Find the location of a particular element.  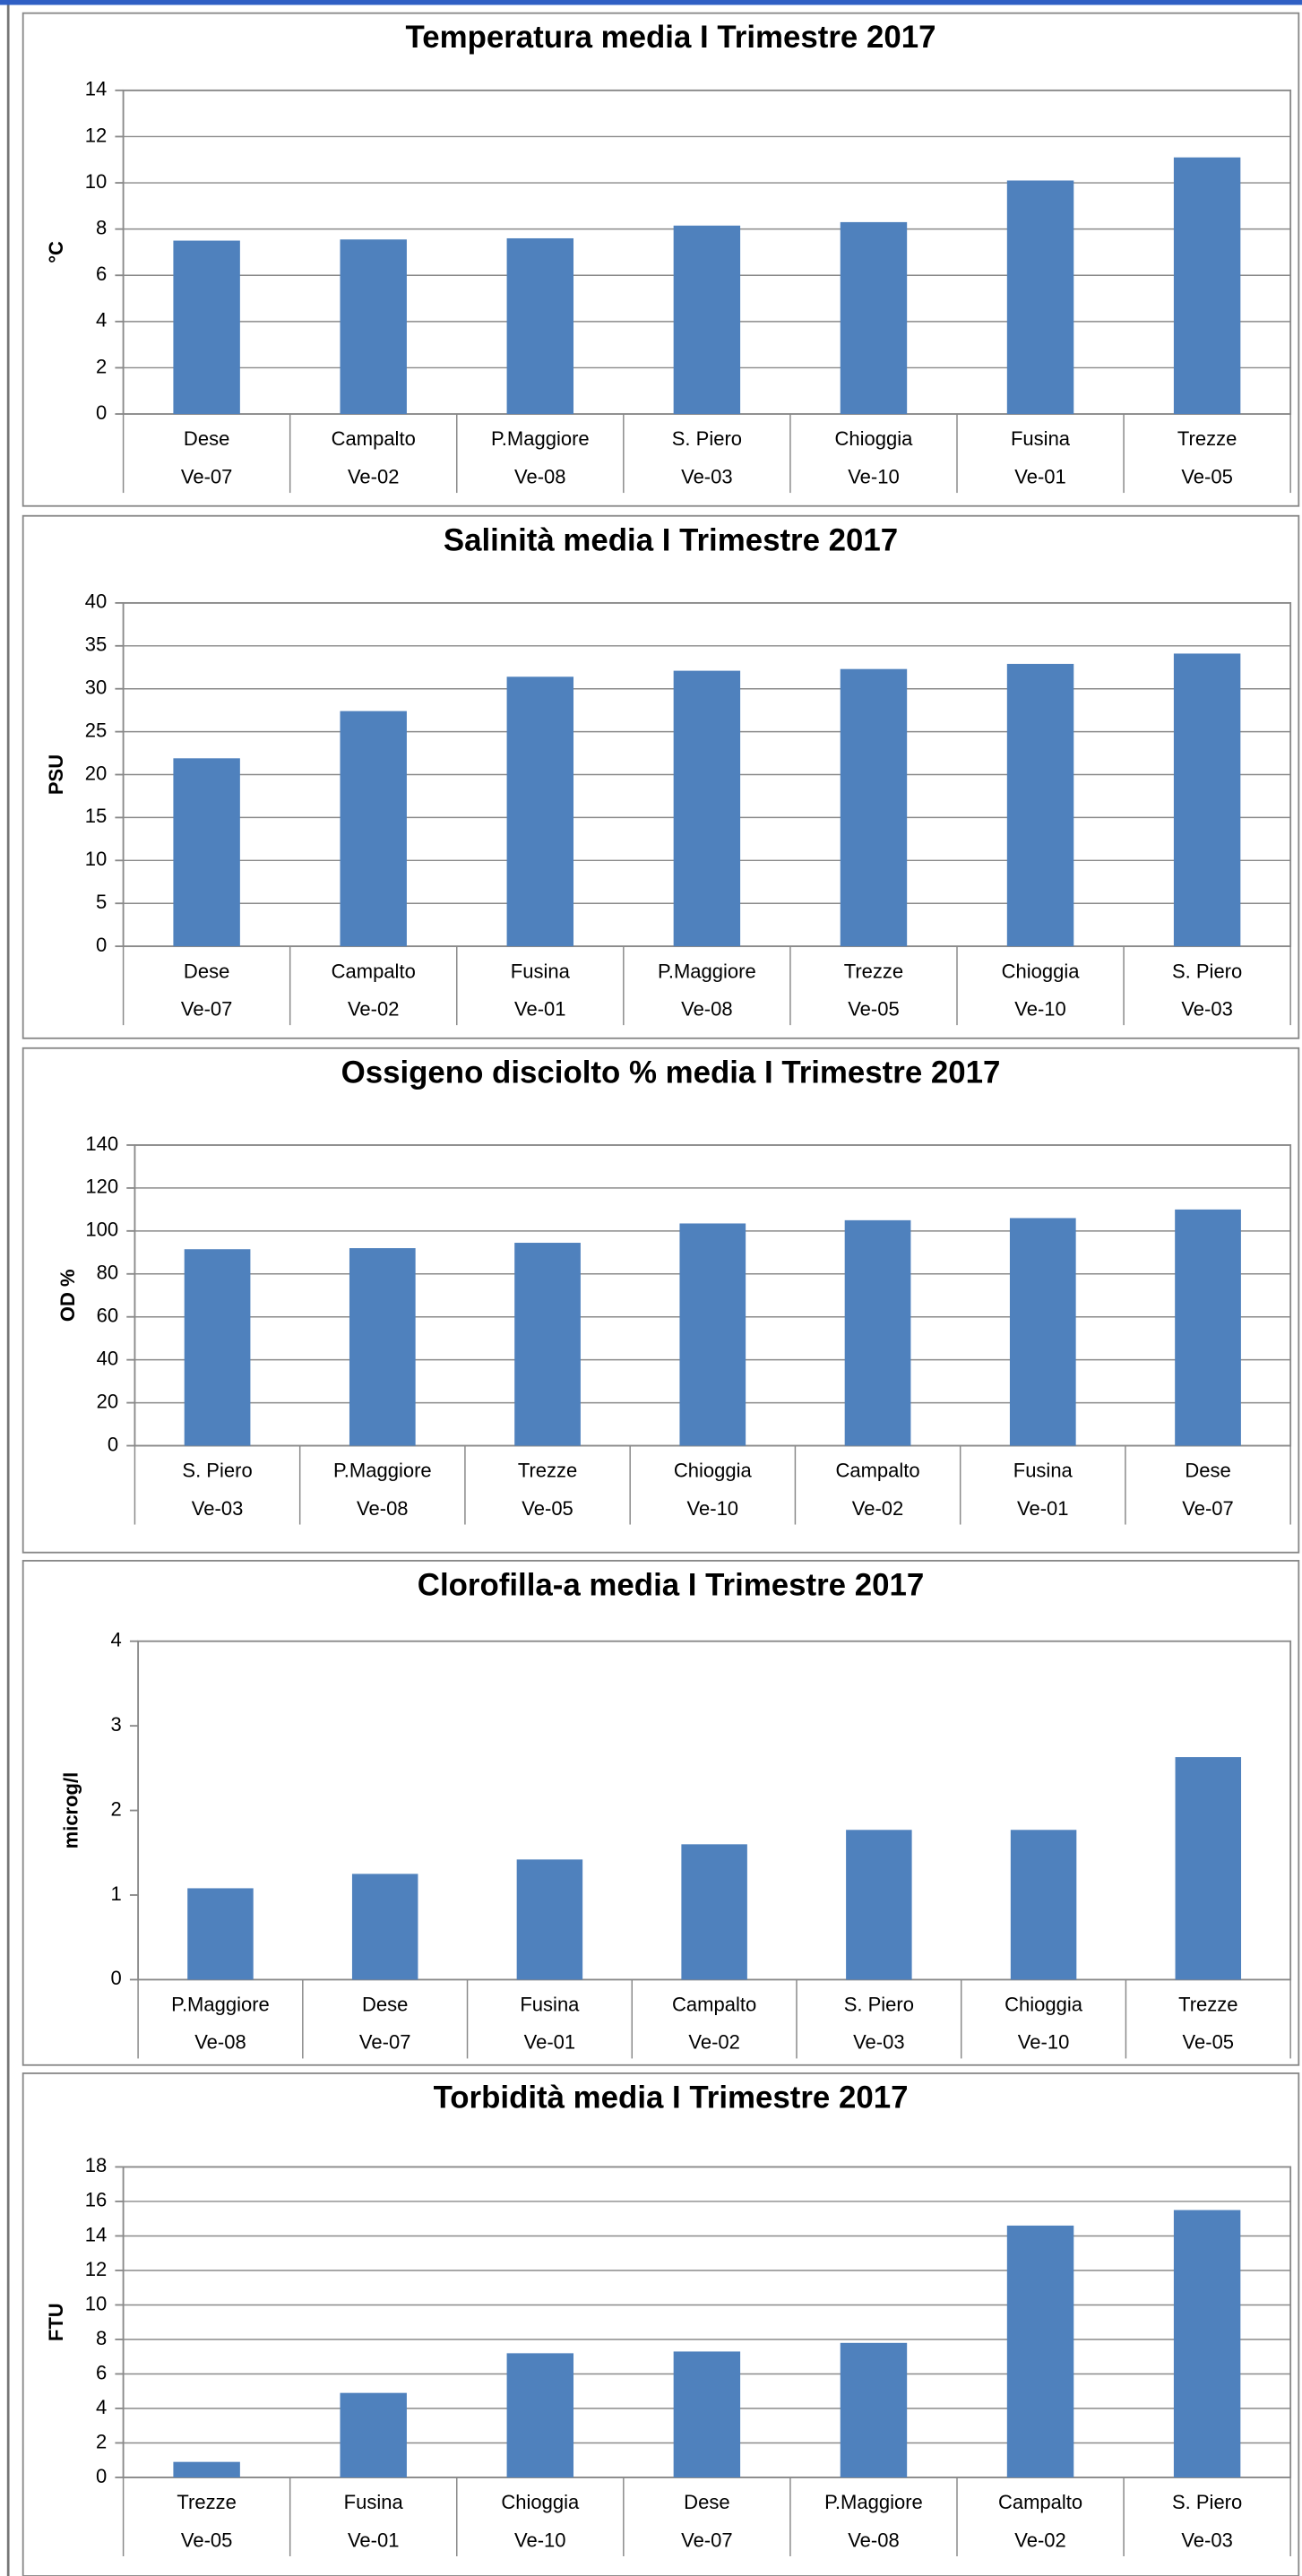

chart-title: Torbidità media I Trimestre 2017 is located at coordinates (671, 2097).